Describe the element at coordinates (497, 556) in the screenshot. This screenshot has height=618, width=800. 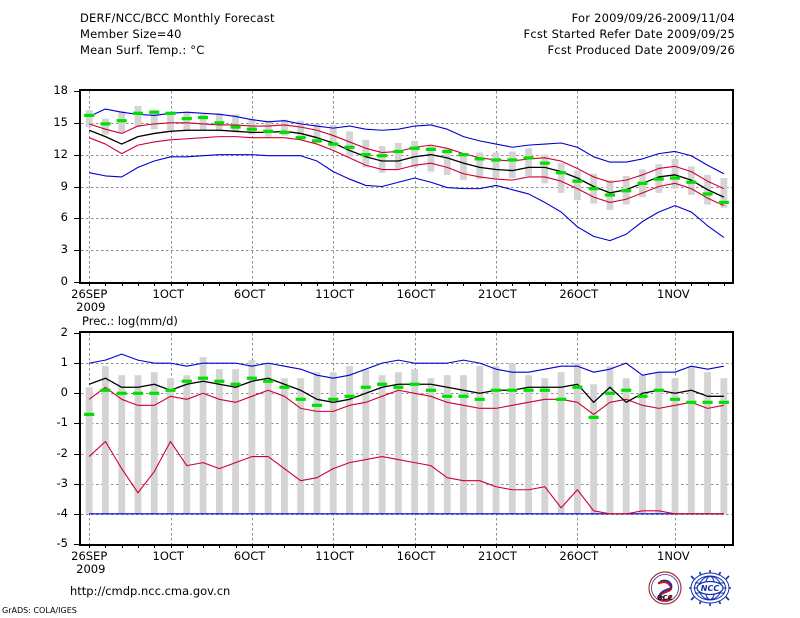
I see `x-axis-label: 21OCT` at that location.